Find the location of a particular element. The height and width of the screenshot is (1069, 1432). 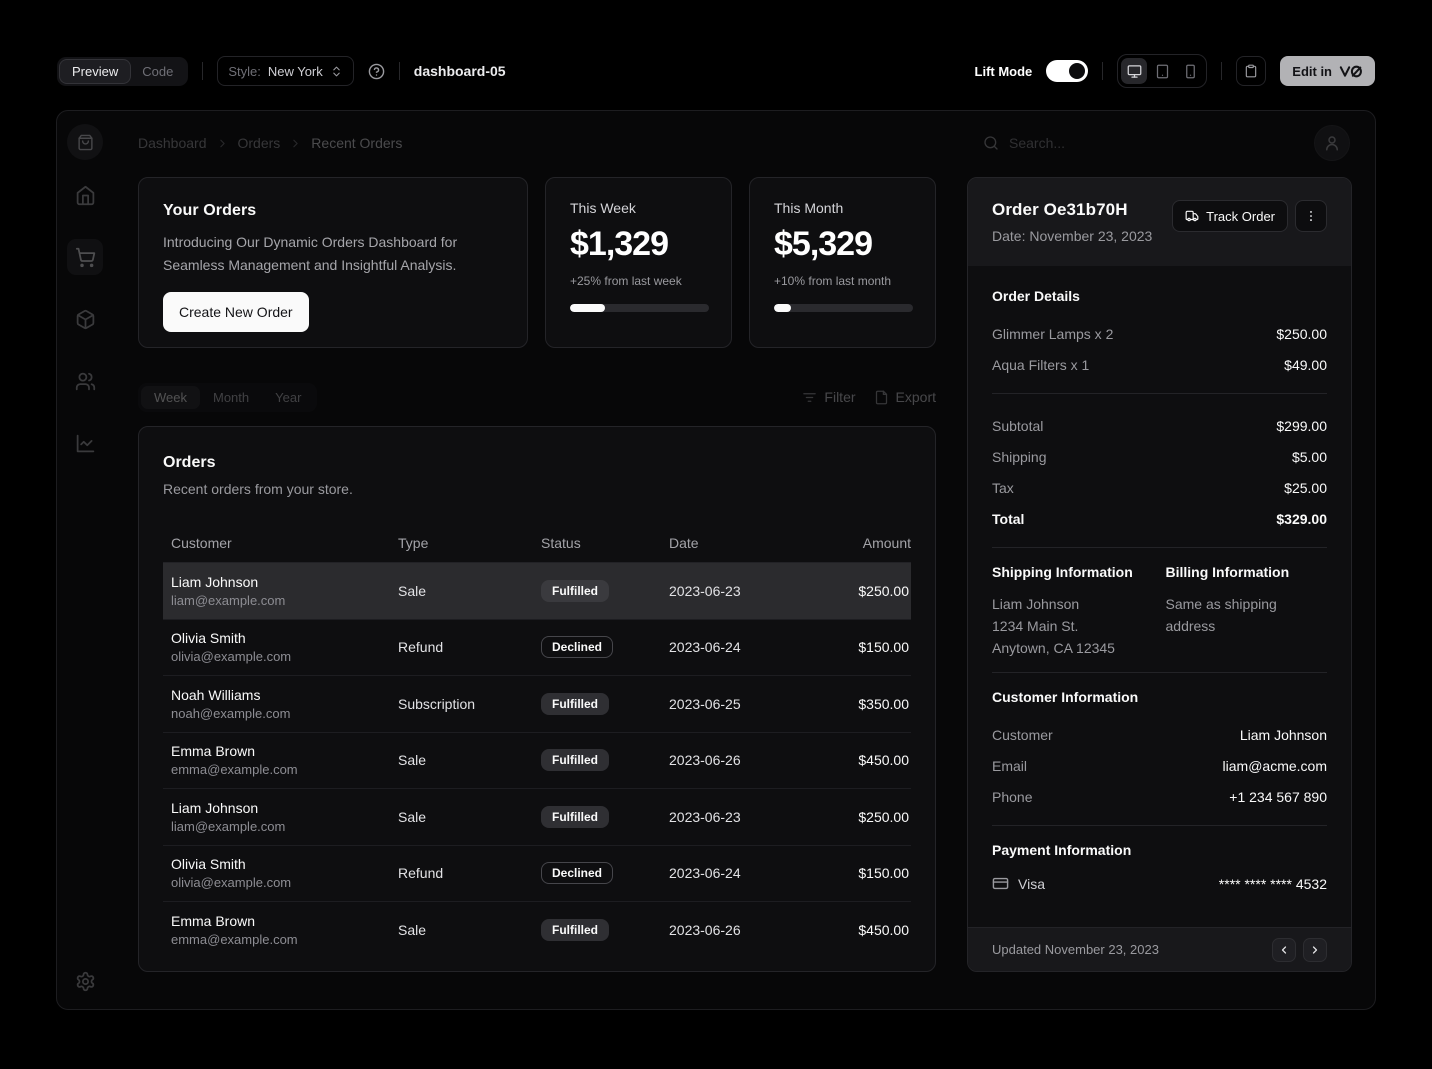

chevron-right-icon is located at coordinates (222, 143).